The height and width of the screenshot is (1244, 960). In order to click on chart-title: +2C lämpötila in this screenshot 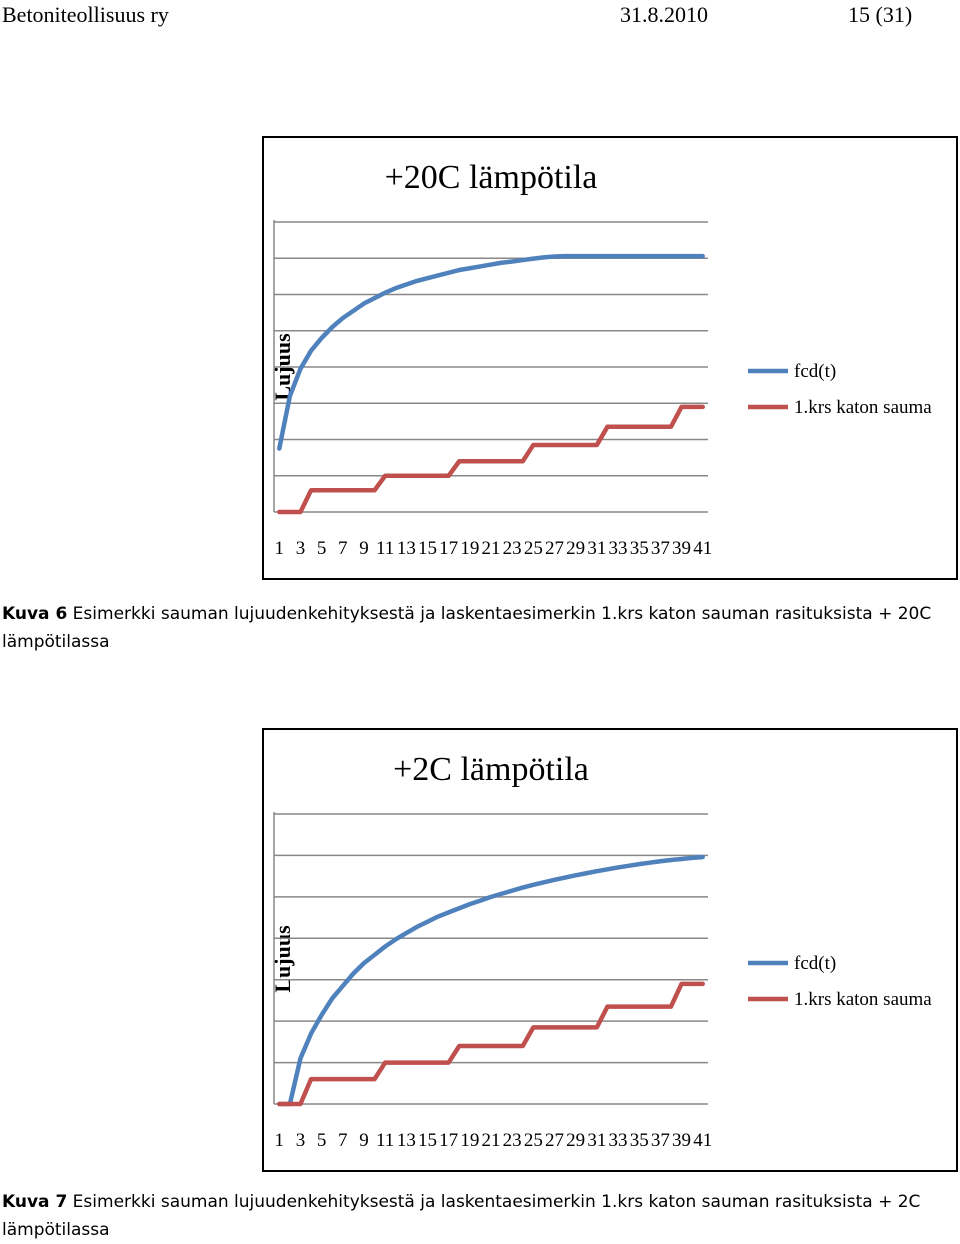, I will do `click(491, 769)`.